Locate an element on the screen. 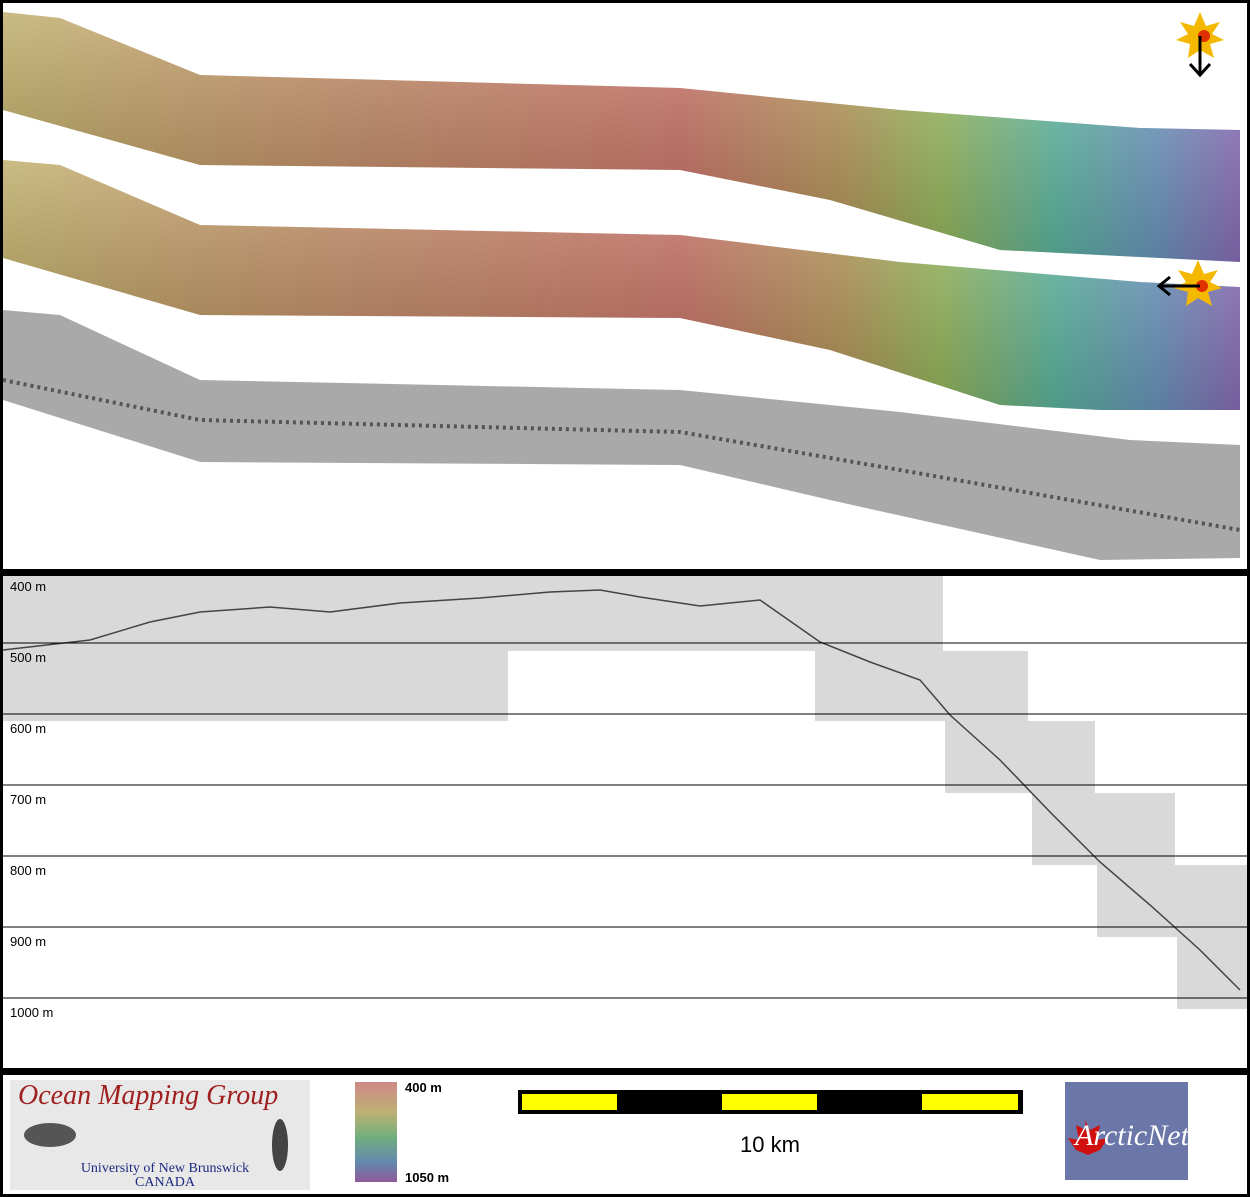  depth-label: 400 m is located at coordinates (28, 586).